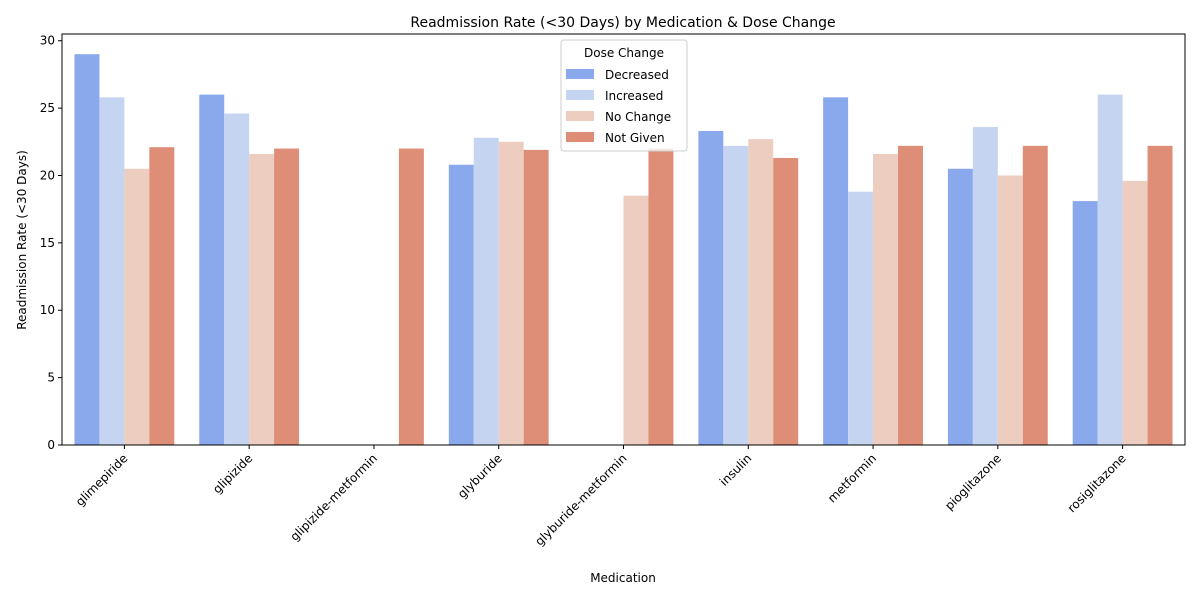 Image resolution: width=1200 pixels, height=600 pixels. What do you see at coordinates (985, 285) in the screenshot?
I see `bar-increased-pioglitazone` at bounding box center [985, 285].